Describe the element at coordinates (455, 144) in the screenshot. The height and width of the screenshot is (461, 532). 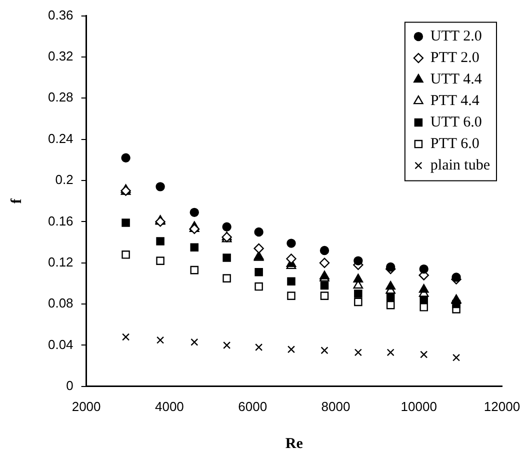
I see `legend-label: PTT 6.0` at that location.